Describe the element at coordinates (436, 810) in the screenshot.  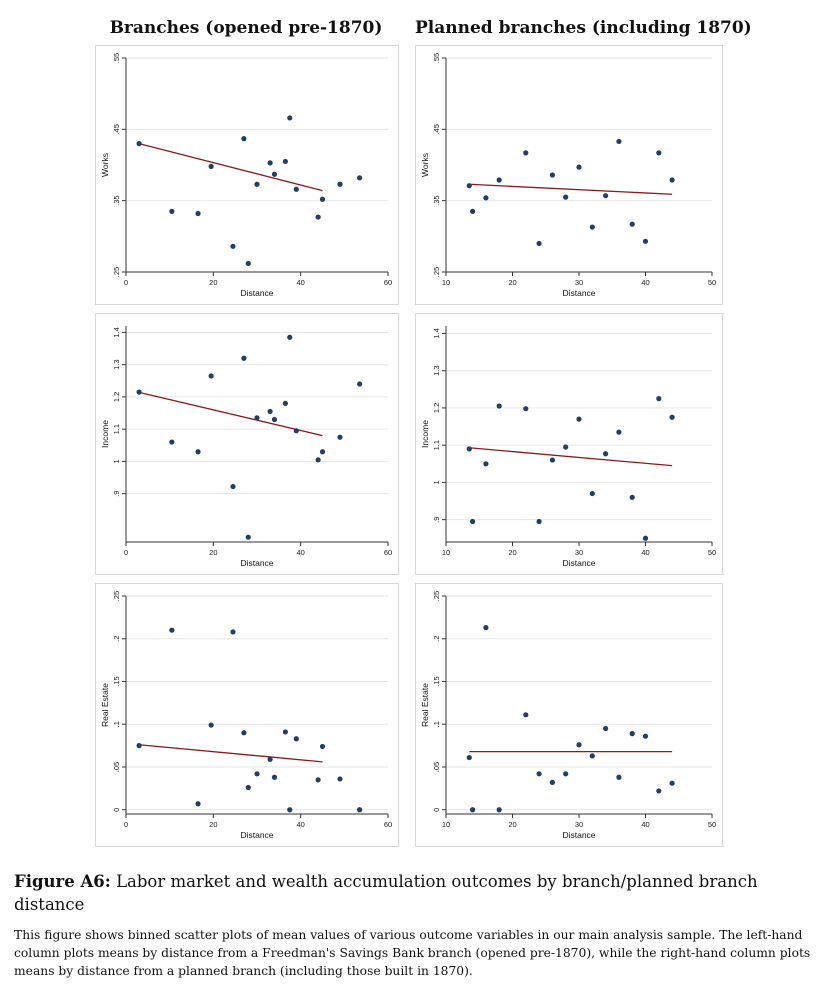
I see `y-tick-label: 0` at that location.